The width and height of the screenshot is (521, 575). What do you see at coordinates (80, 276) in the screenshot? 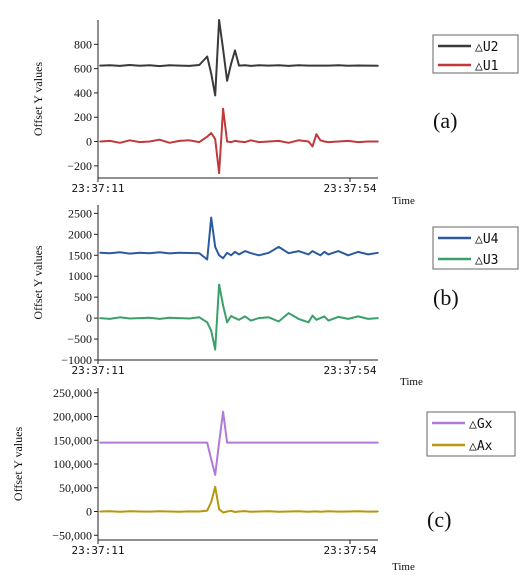
I see `y-tick-label: 1000` at bounding box center [80, 276].